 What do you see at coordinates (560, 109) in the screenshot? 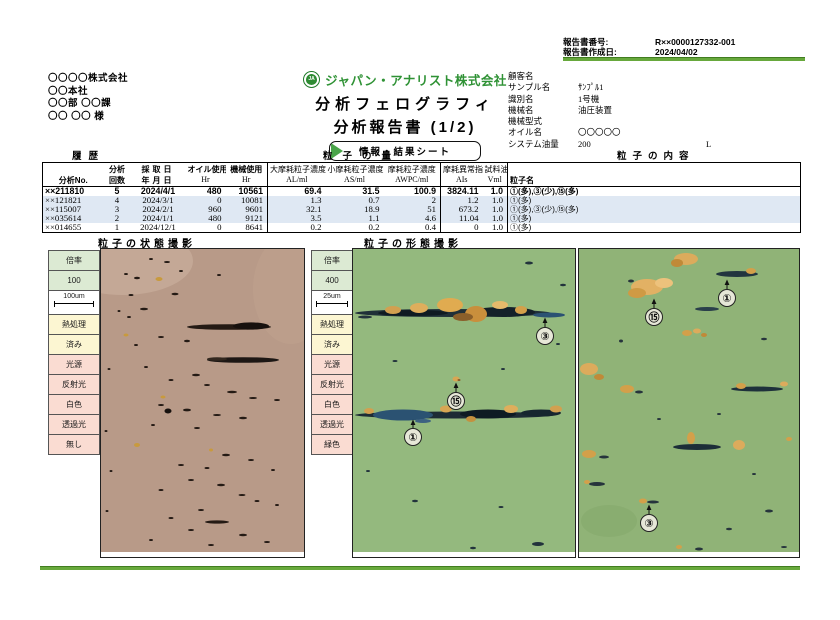
I see `info-row-machine: 機械名 油圧装置` at bounding box center [560, 109].